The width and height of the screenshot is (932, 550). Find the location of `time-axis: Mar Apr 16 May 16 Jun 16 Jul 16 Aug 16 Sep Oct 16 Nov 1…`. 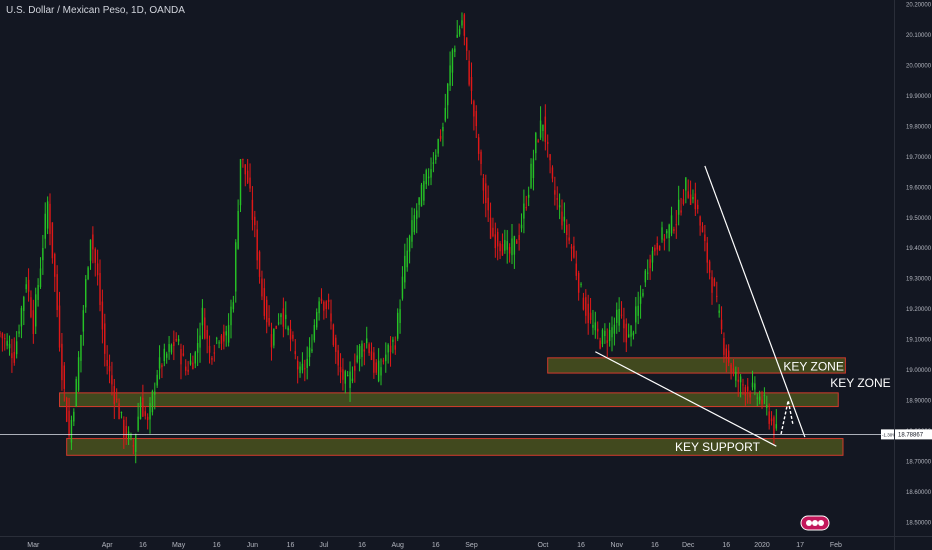

time-axis: Mar Apr 16 May 16 Jun 16 Jul 16 Aug 16 Sep Oct 16 Nov 1… is located at coordinates (434, 545).